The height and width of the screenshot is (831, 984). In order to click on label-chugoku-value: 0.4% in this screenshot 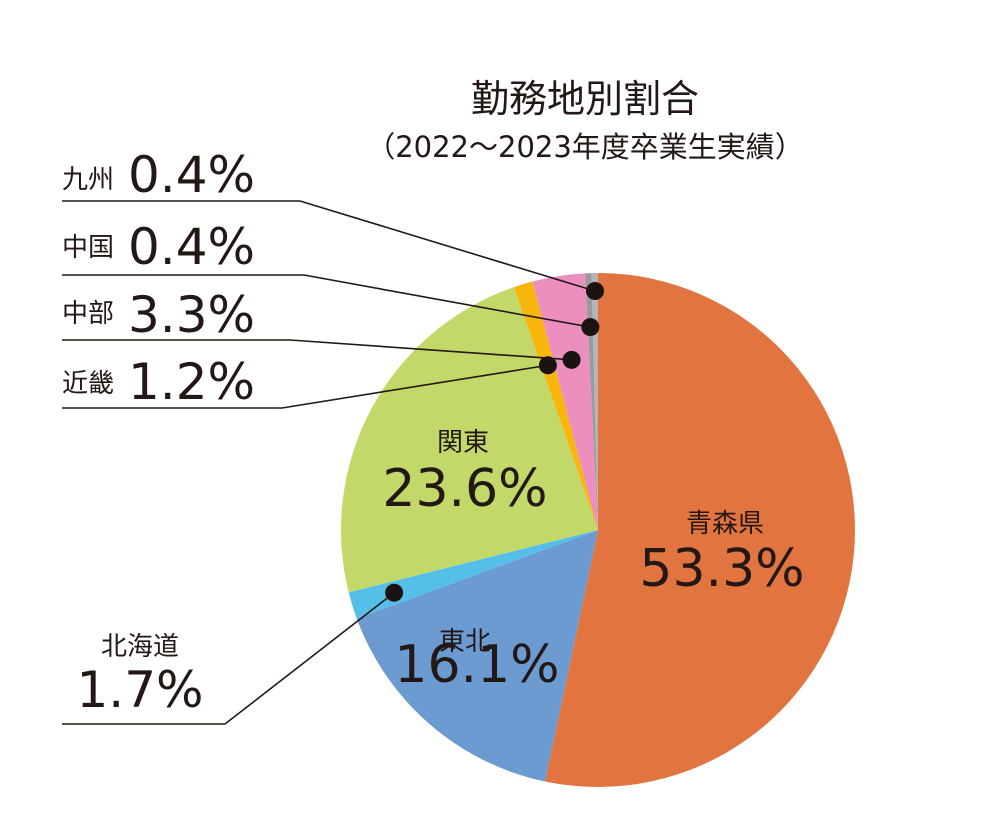, I will do `click(191, 247)`.